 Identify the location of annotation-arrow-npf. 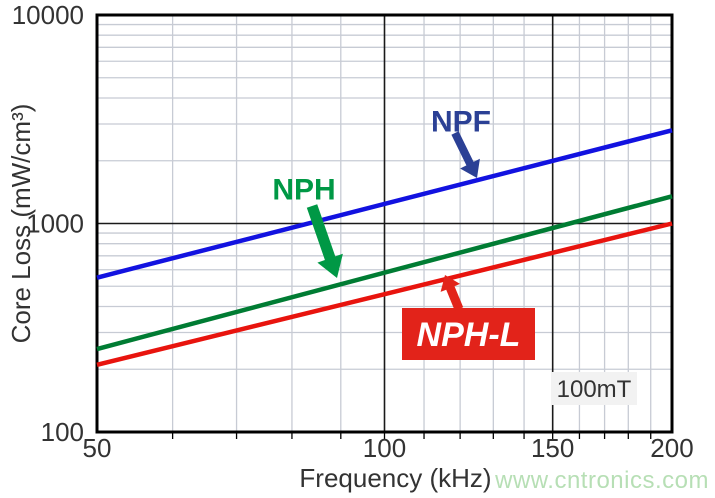
(465, 154).